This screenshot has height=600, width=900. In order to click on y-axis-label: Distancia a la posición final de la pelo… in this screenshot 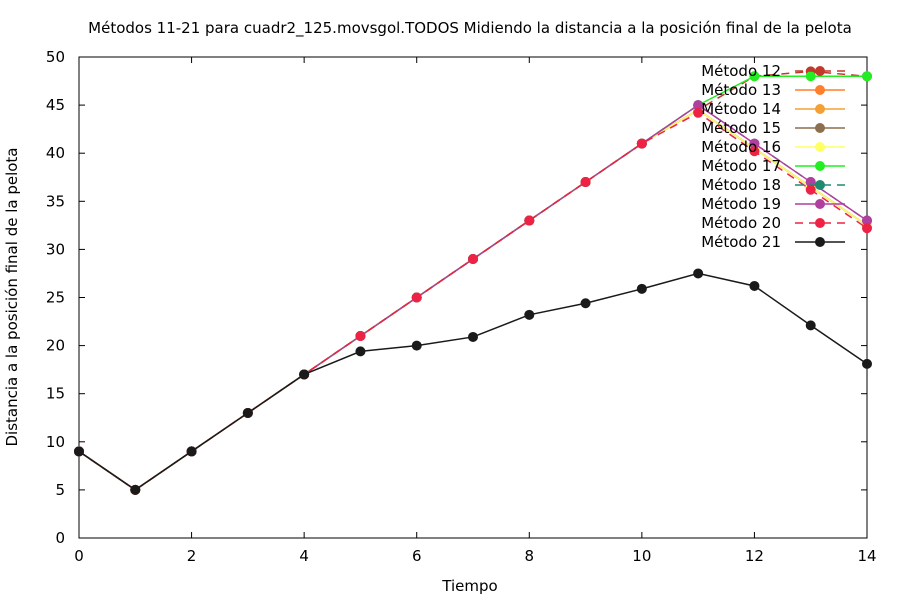, I will do `click(12, 296)`.